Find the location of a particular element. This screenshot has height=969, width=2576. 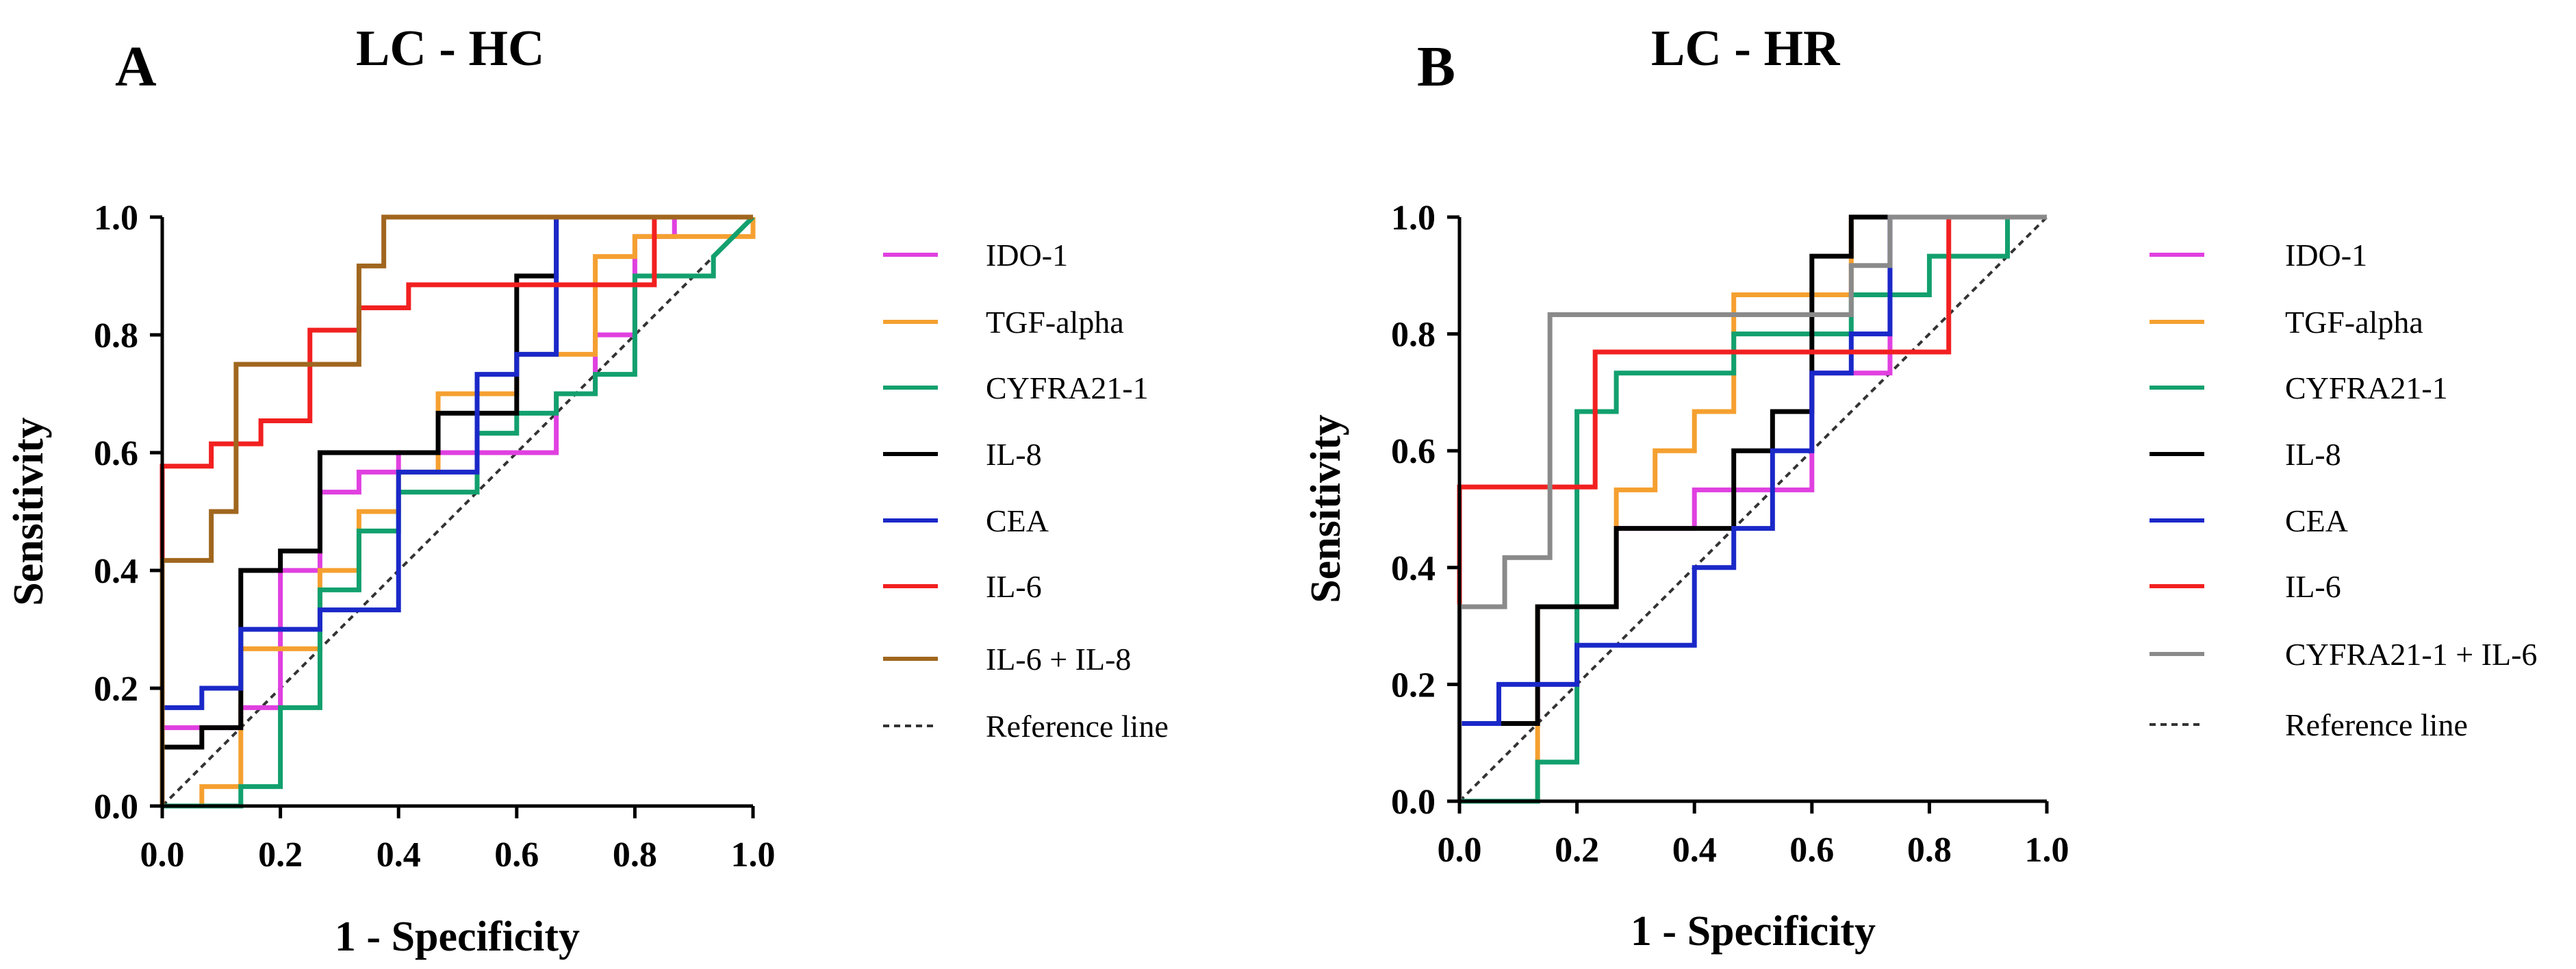

legend-item: CYFRA21-1 + IL-6 is located at coordinates (2343, 655).